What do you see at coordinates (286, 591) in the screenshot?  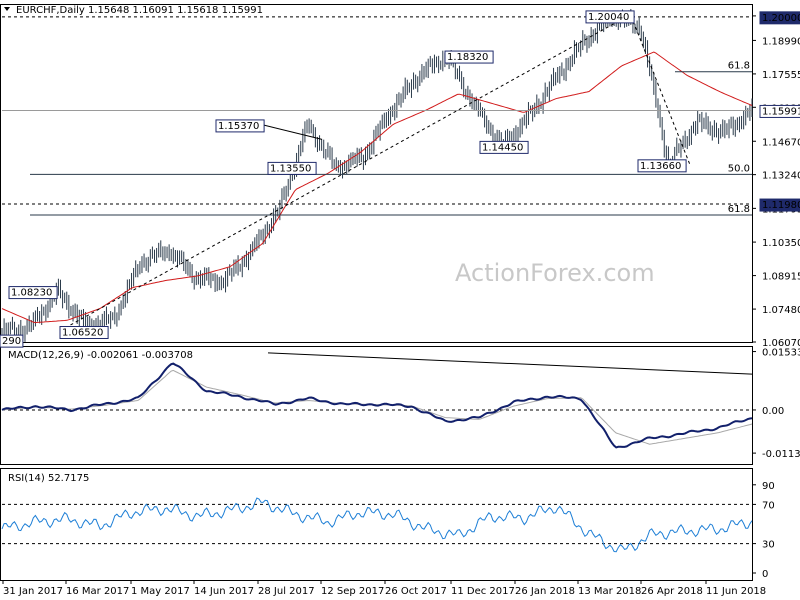 I see `date-tick-label: 28 Jul 2017` at bounding box center [286, 591].